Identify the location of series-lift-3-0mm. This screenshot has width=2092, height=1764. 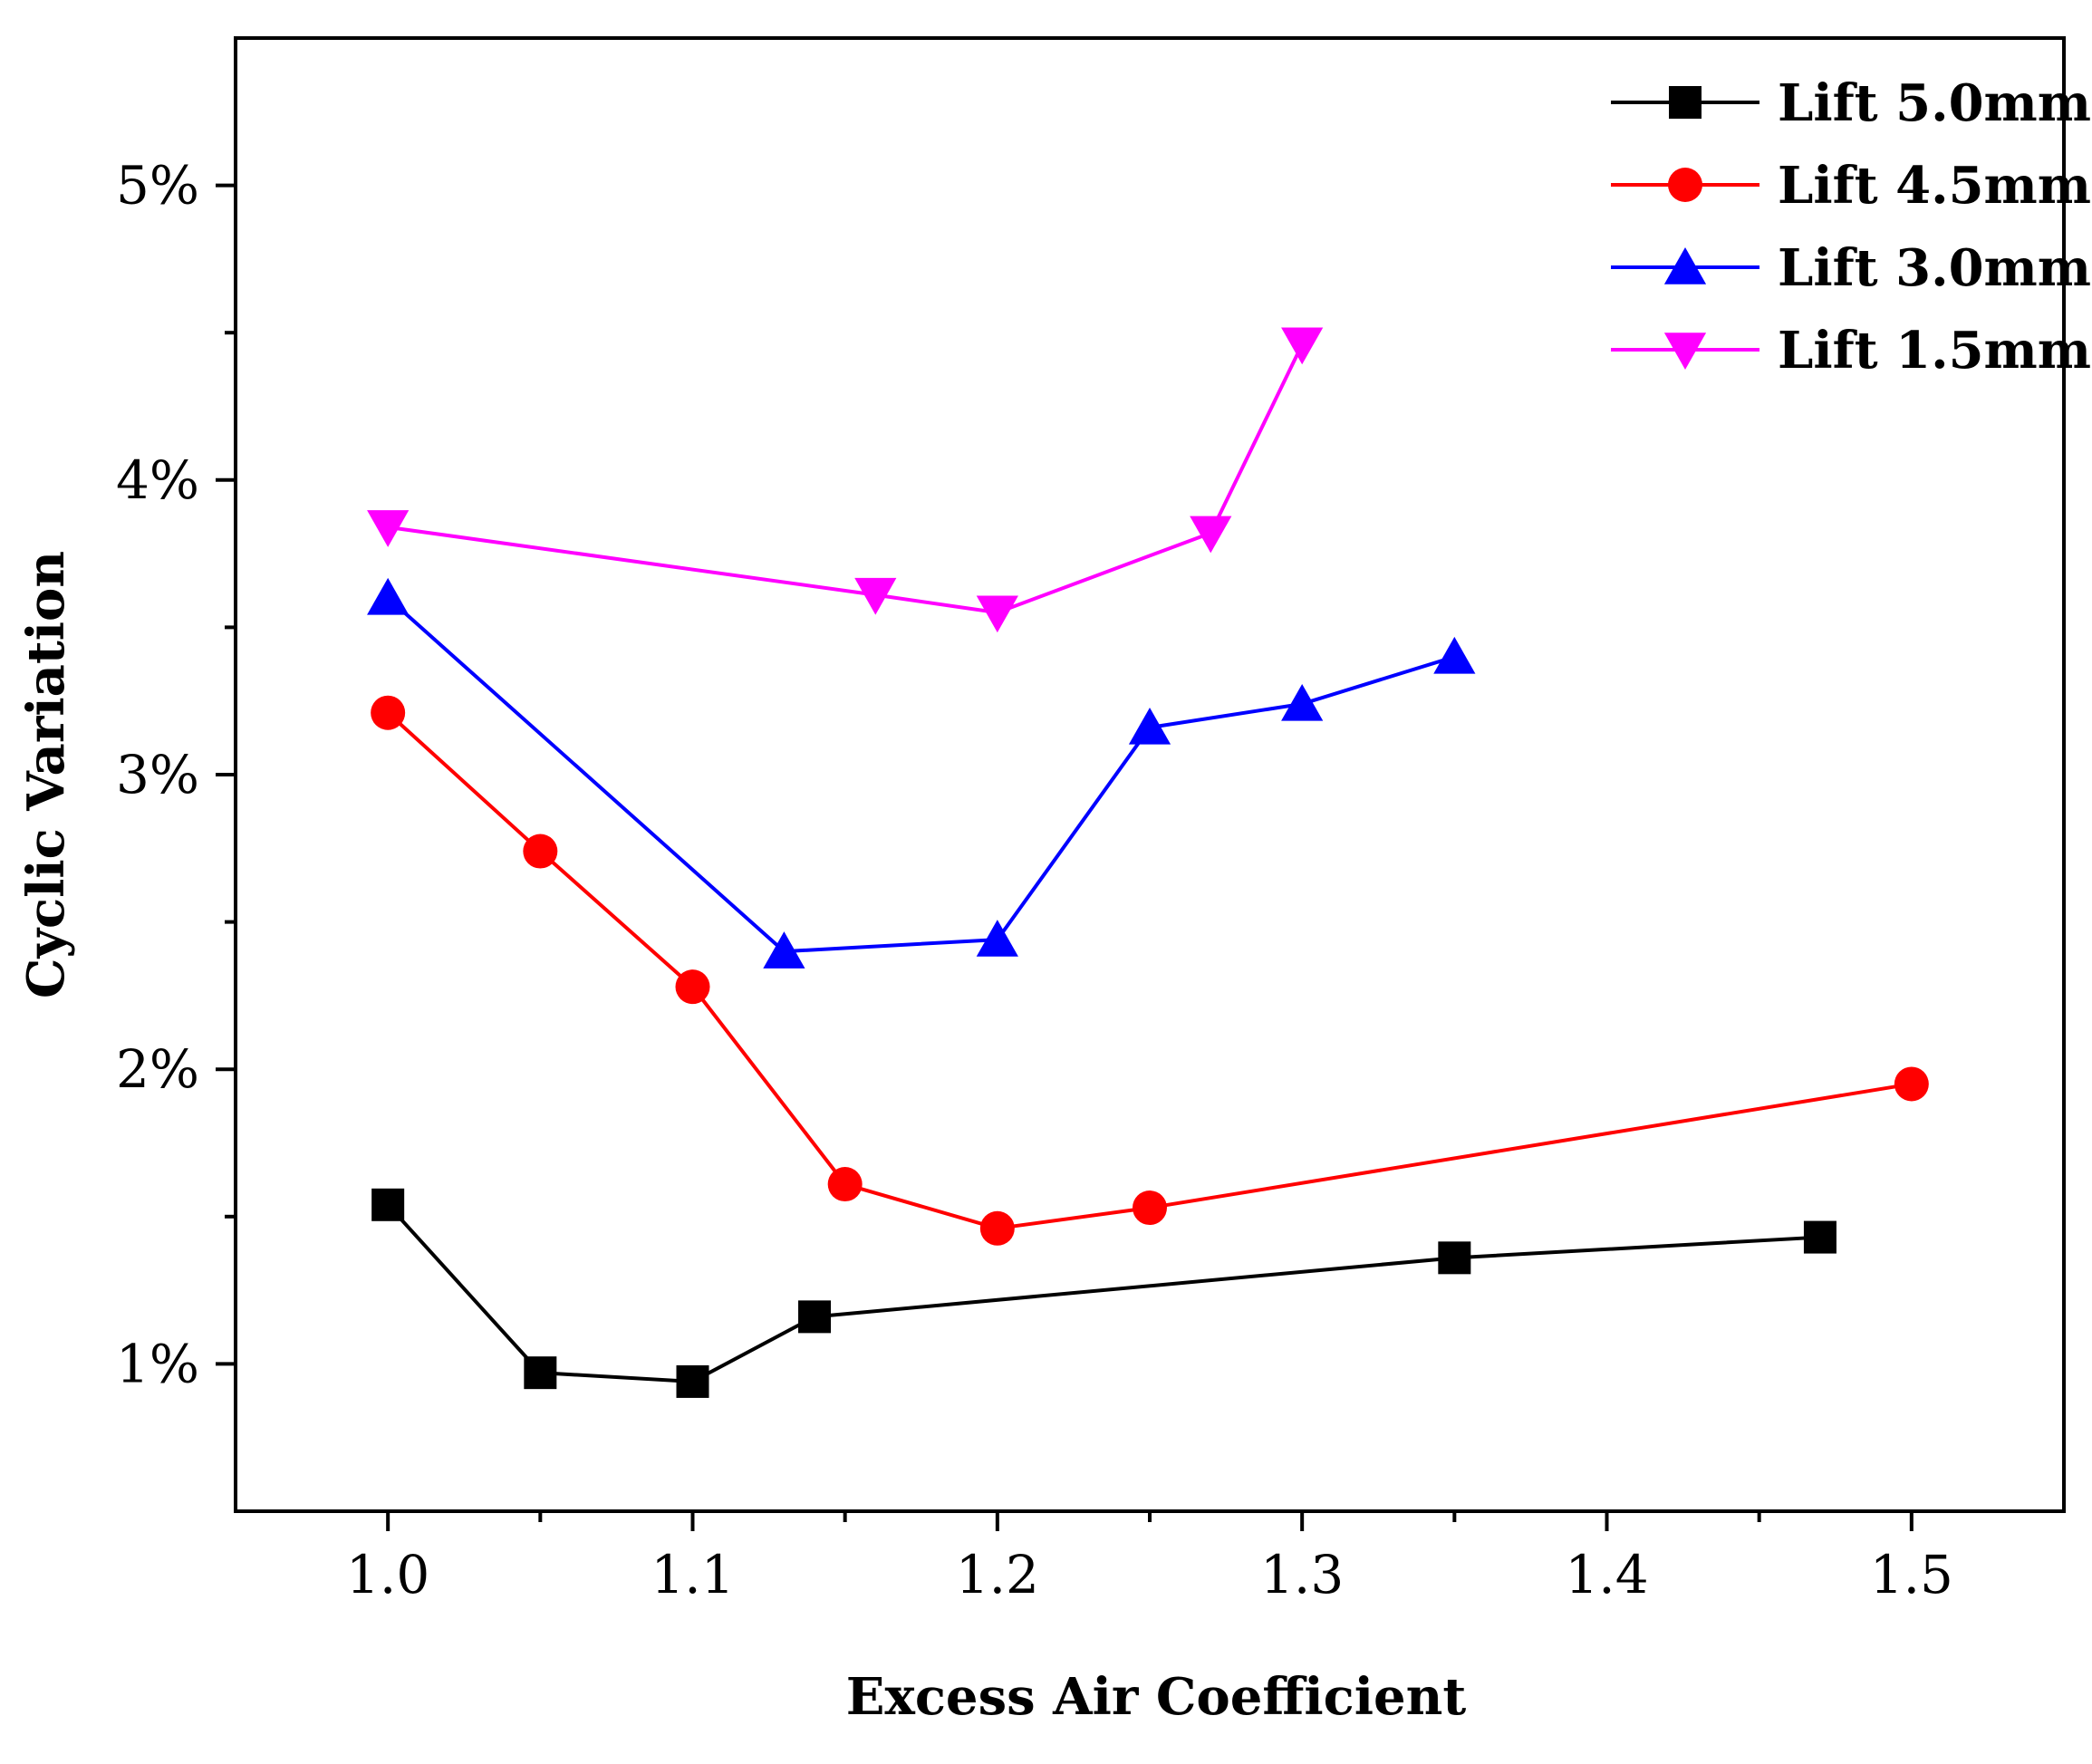
(921, 773).